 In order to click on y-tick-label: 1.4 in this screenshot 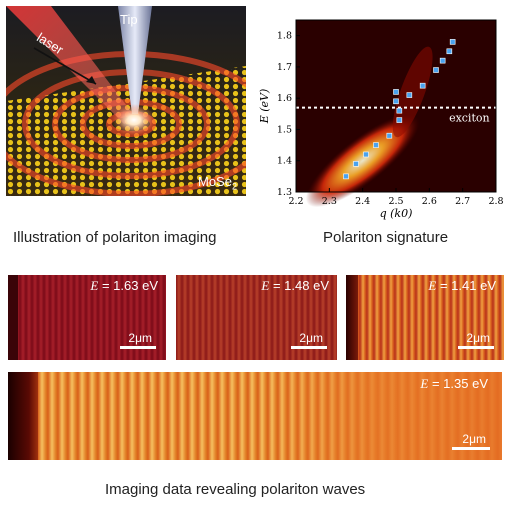, I will do `click(284, 161)`.